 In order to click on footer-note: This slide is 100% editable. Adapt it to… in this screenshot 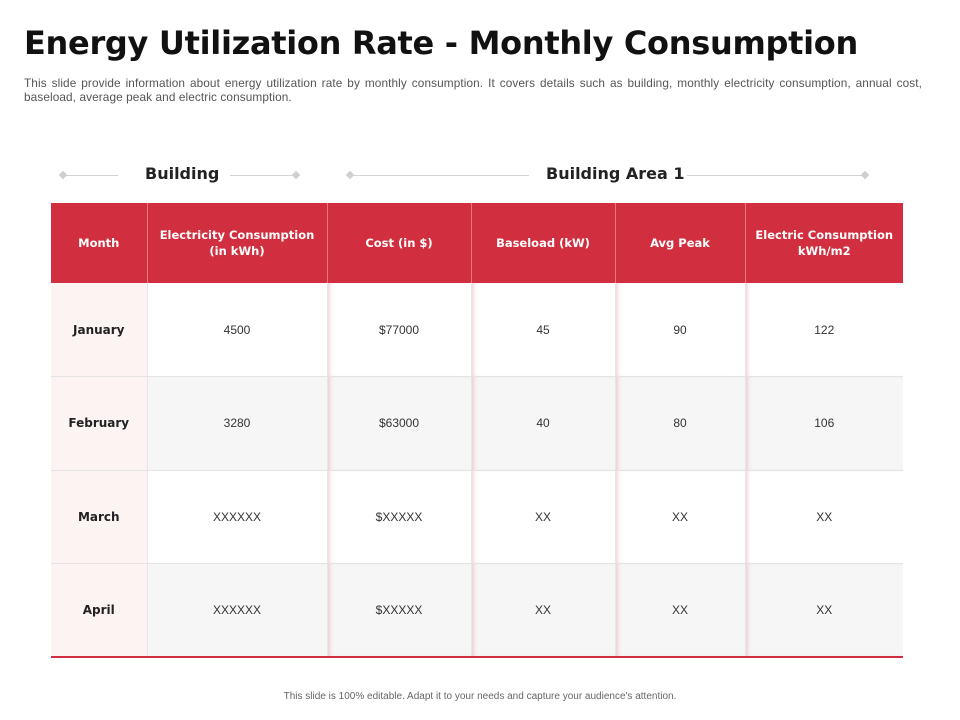, I will do `click(480, 696)`.